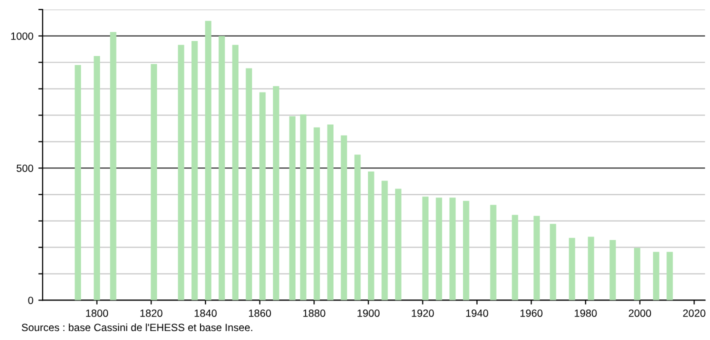  I want to click on x-tick-label: 2000, so click(640, 313).